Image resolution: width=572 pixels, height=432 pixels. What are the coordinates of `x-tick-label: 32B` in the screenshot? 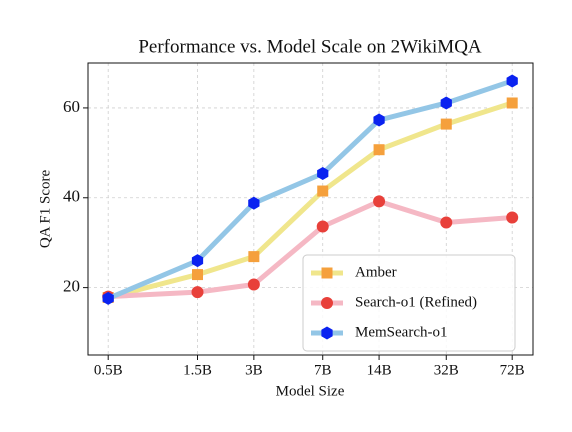 It's located at (446, 370).